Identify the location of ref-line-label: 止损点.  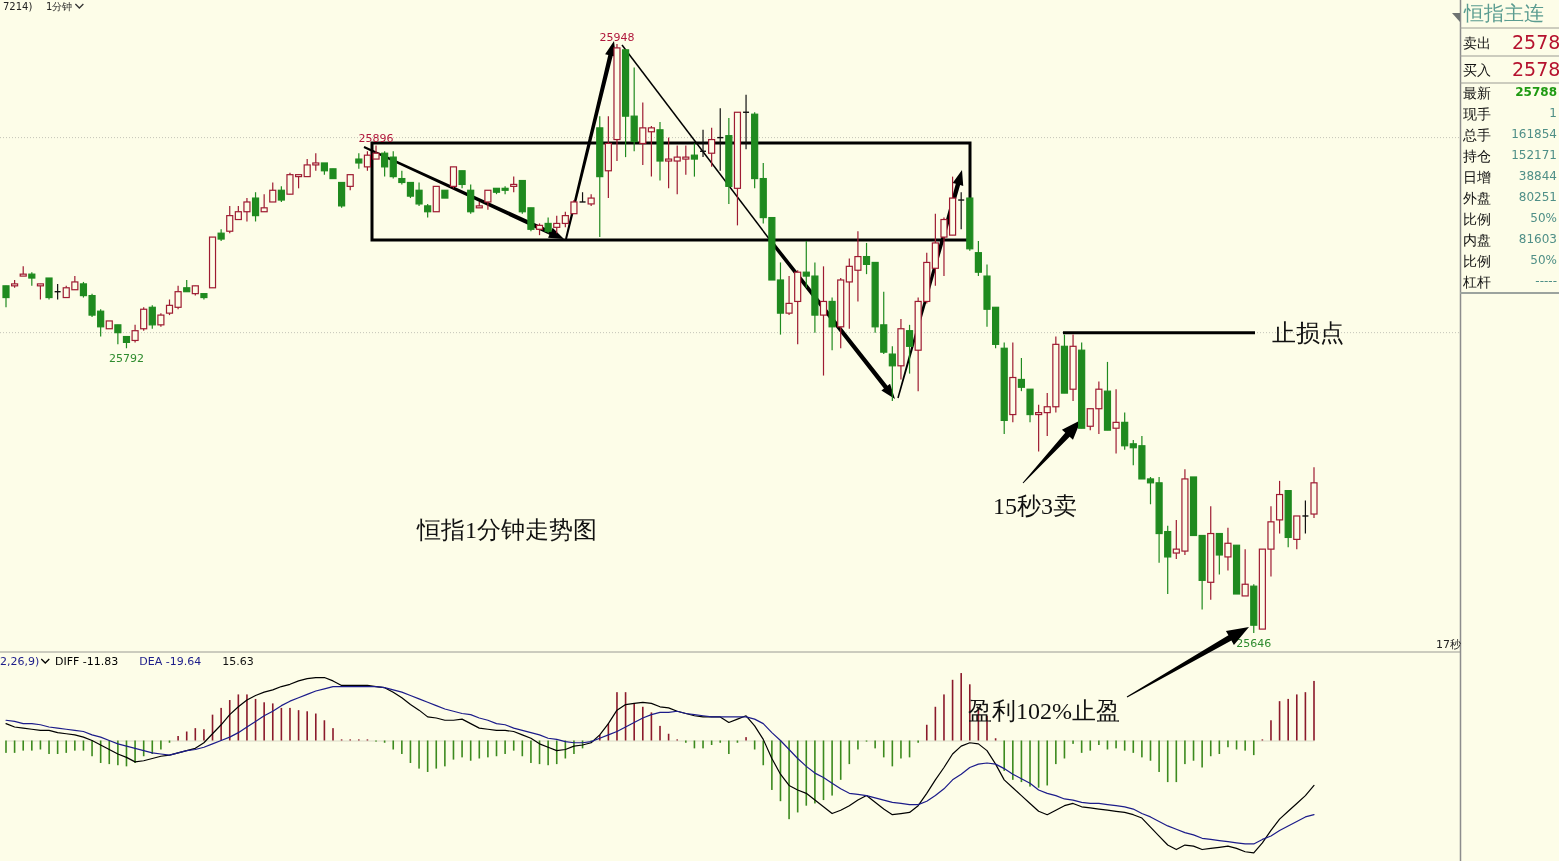
(1308, 332).